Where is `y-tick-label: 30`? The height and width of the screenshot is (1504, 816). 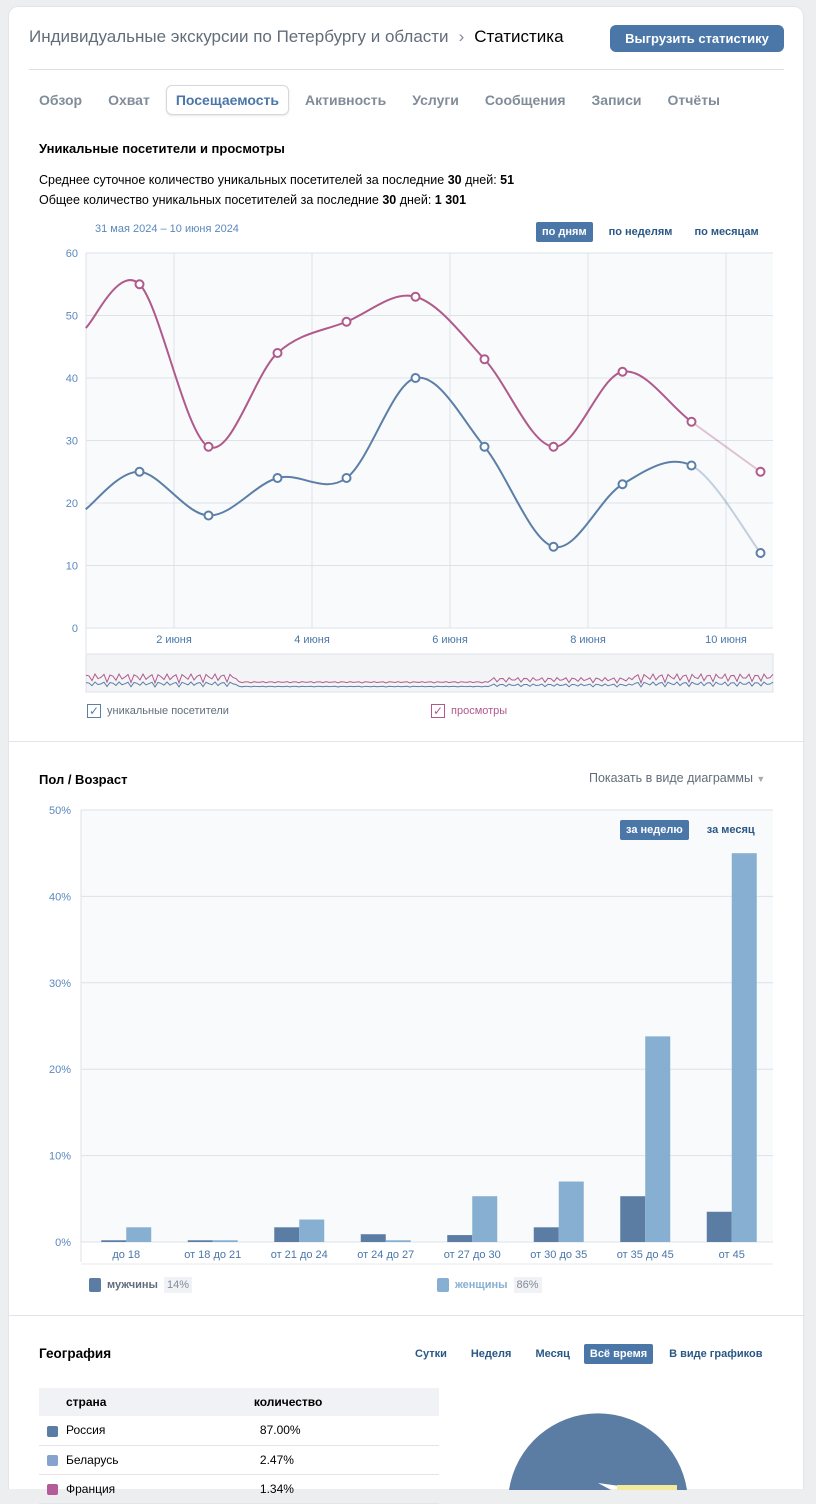
y-tick-label: 30 is located at coordinates (72, 442).